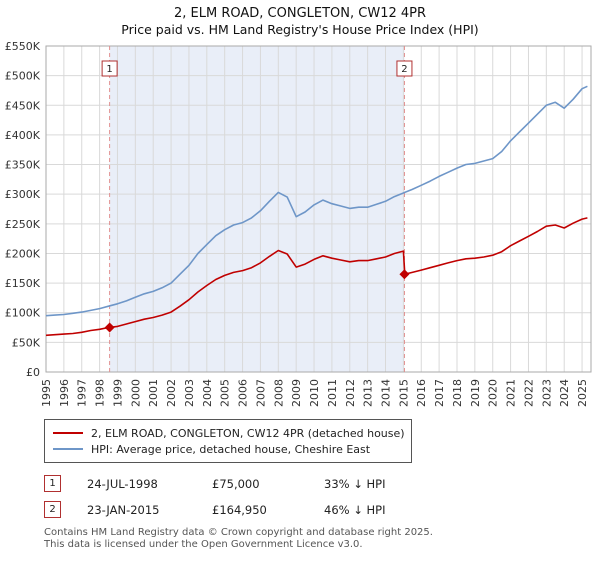  I want to click on y-tick-label: £350K, so click(23, 165).